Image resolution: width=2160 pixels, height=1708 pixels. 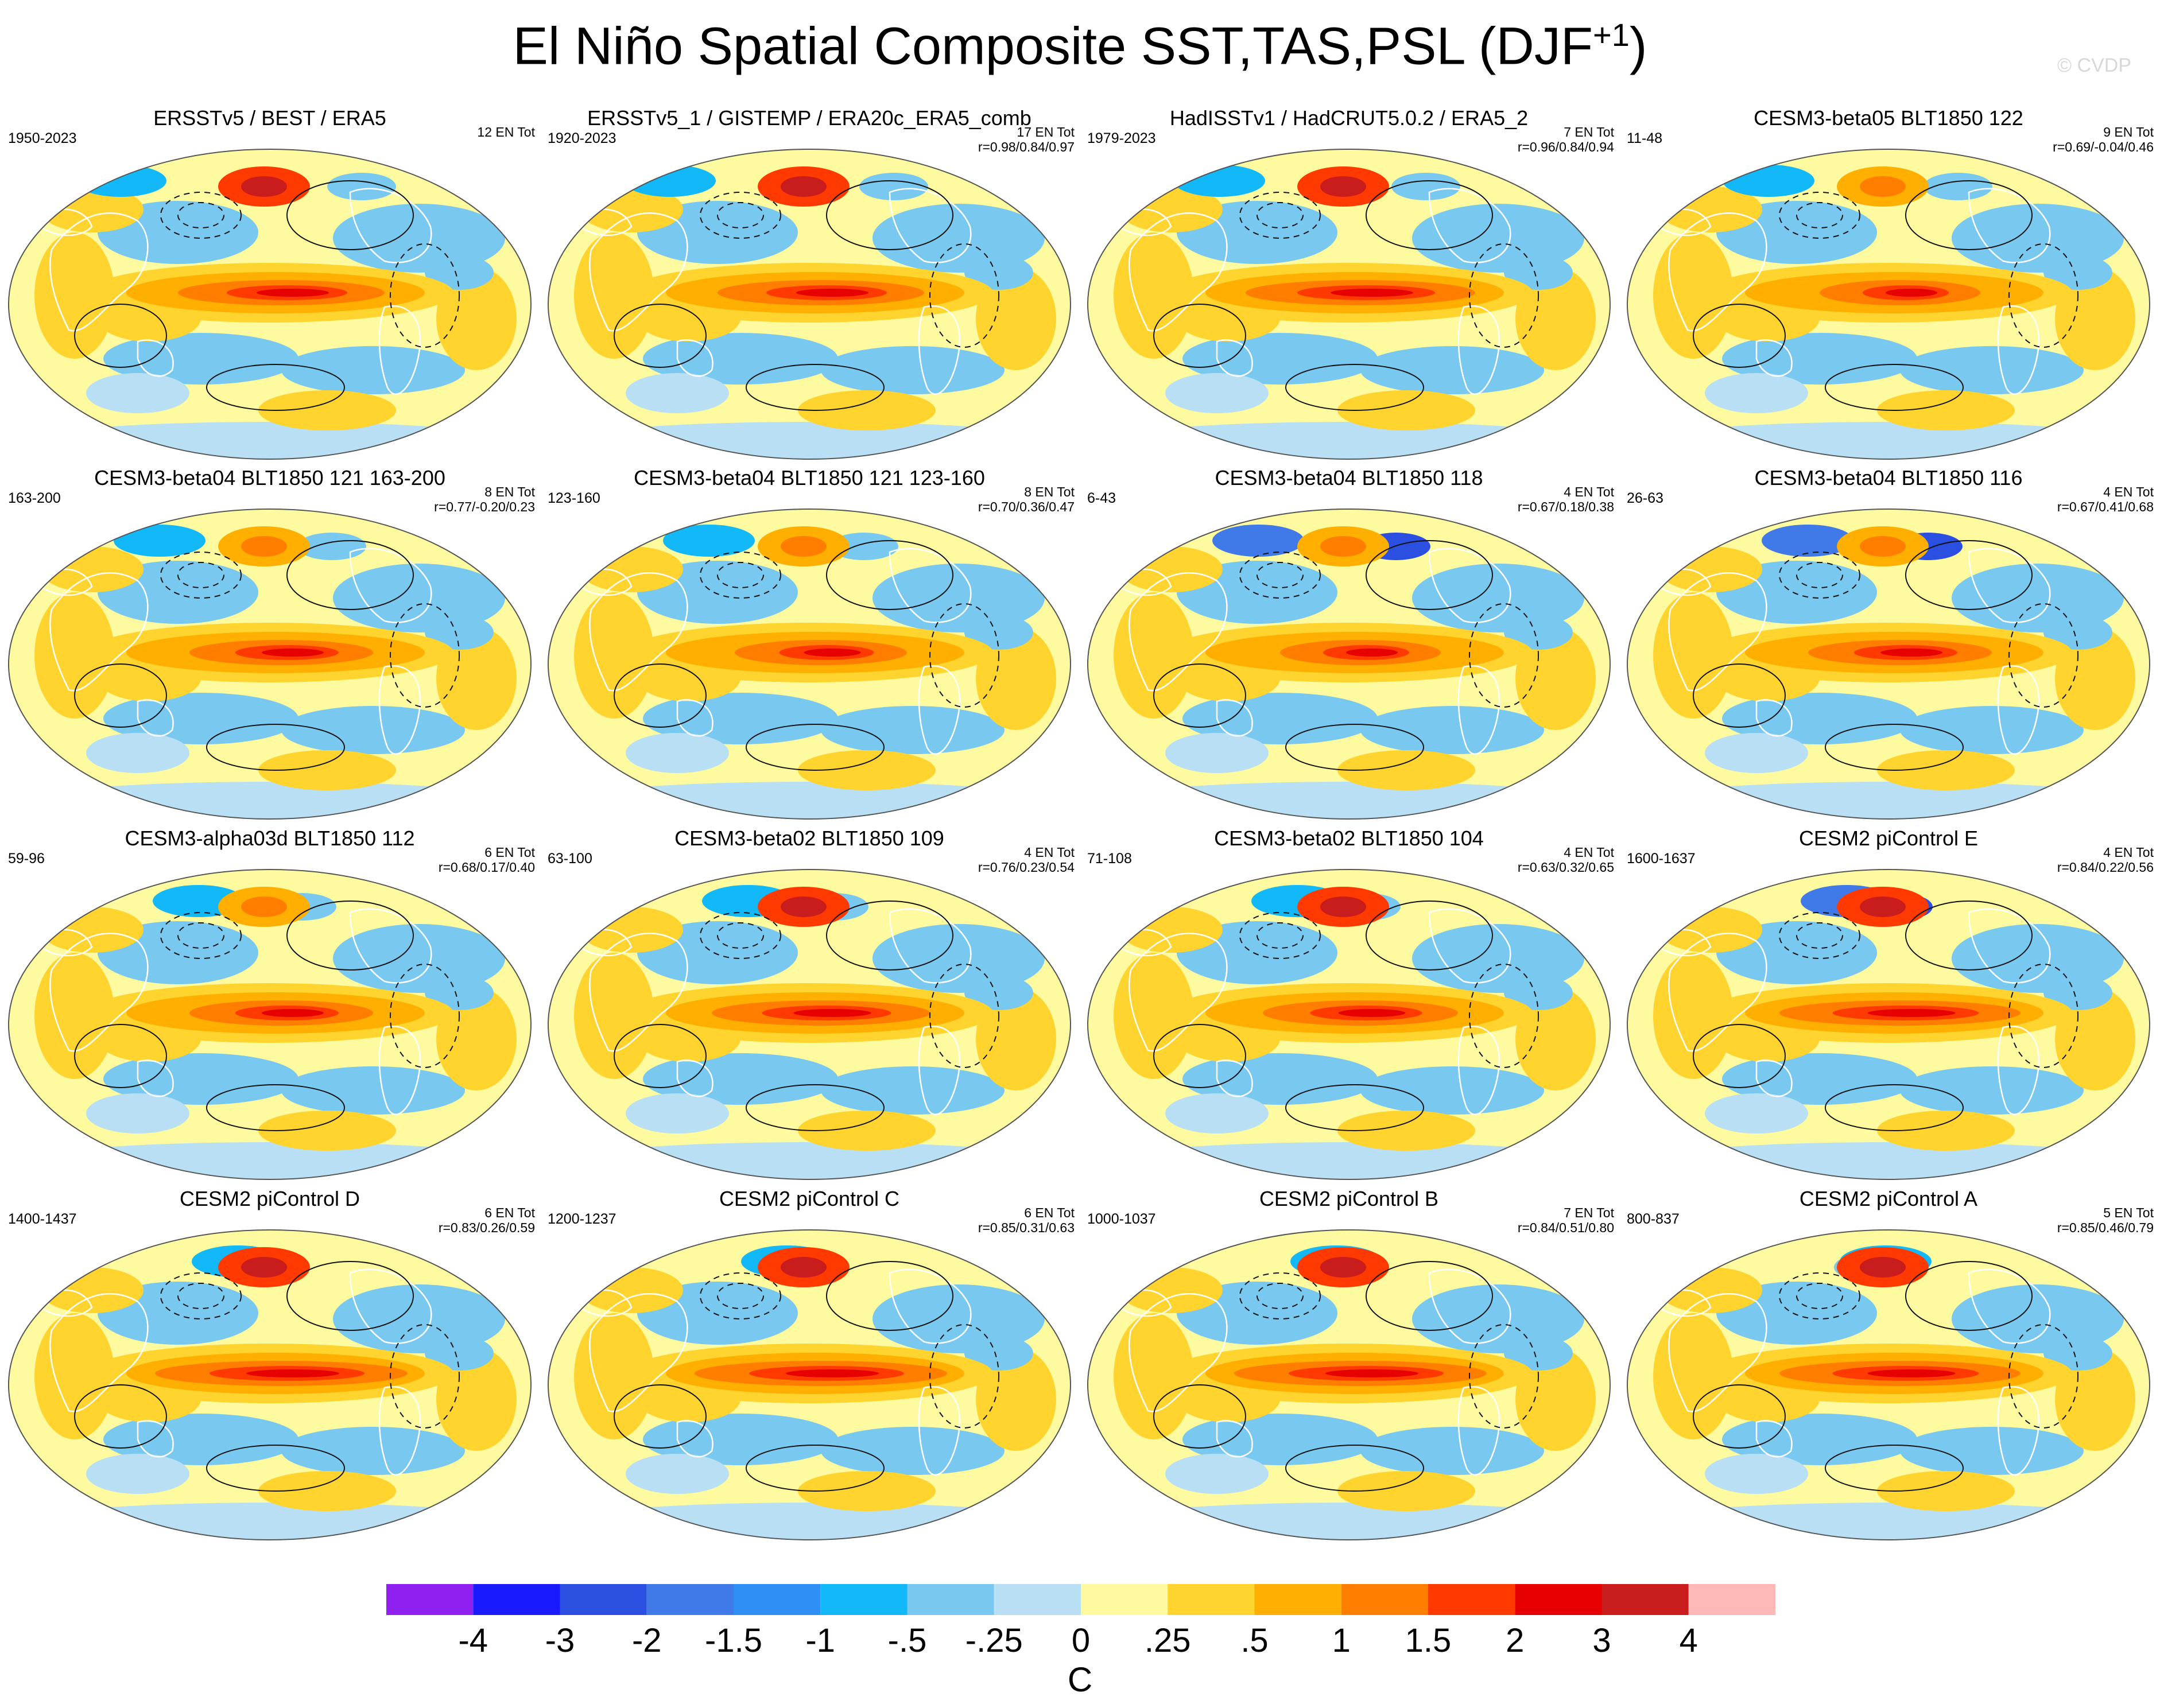 What do you see at coordinates (2105, 499) in the screenshot?
I see `panel-en-stats: 4 EN Tot r=0.67/0.41/0.68` at bounding box center [2105, 499].